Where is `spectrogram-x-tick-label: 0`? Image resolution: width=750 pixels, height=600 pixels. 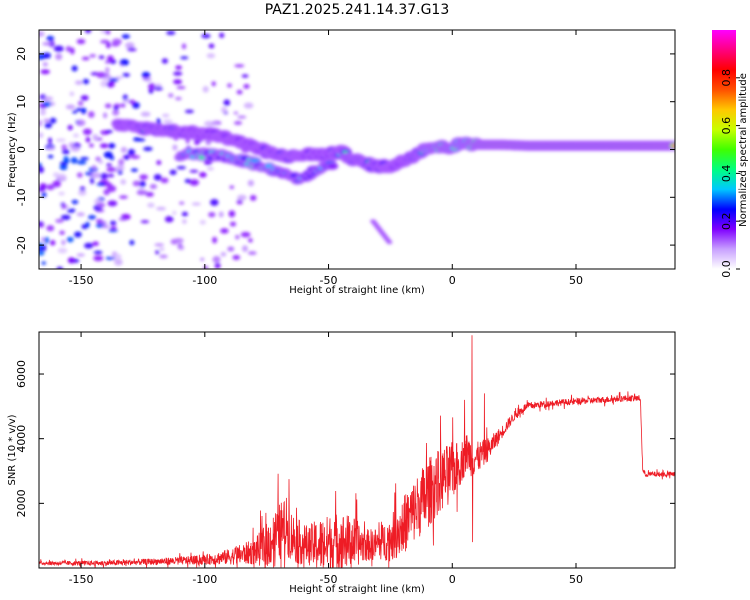
spectrogram-x-tick-label: 0 is located at coordinates (452, 280).